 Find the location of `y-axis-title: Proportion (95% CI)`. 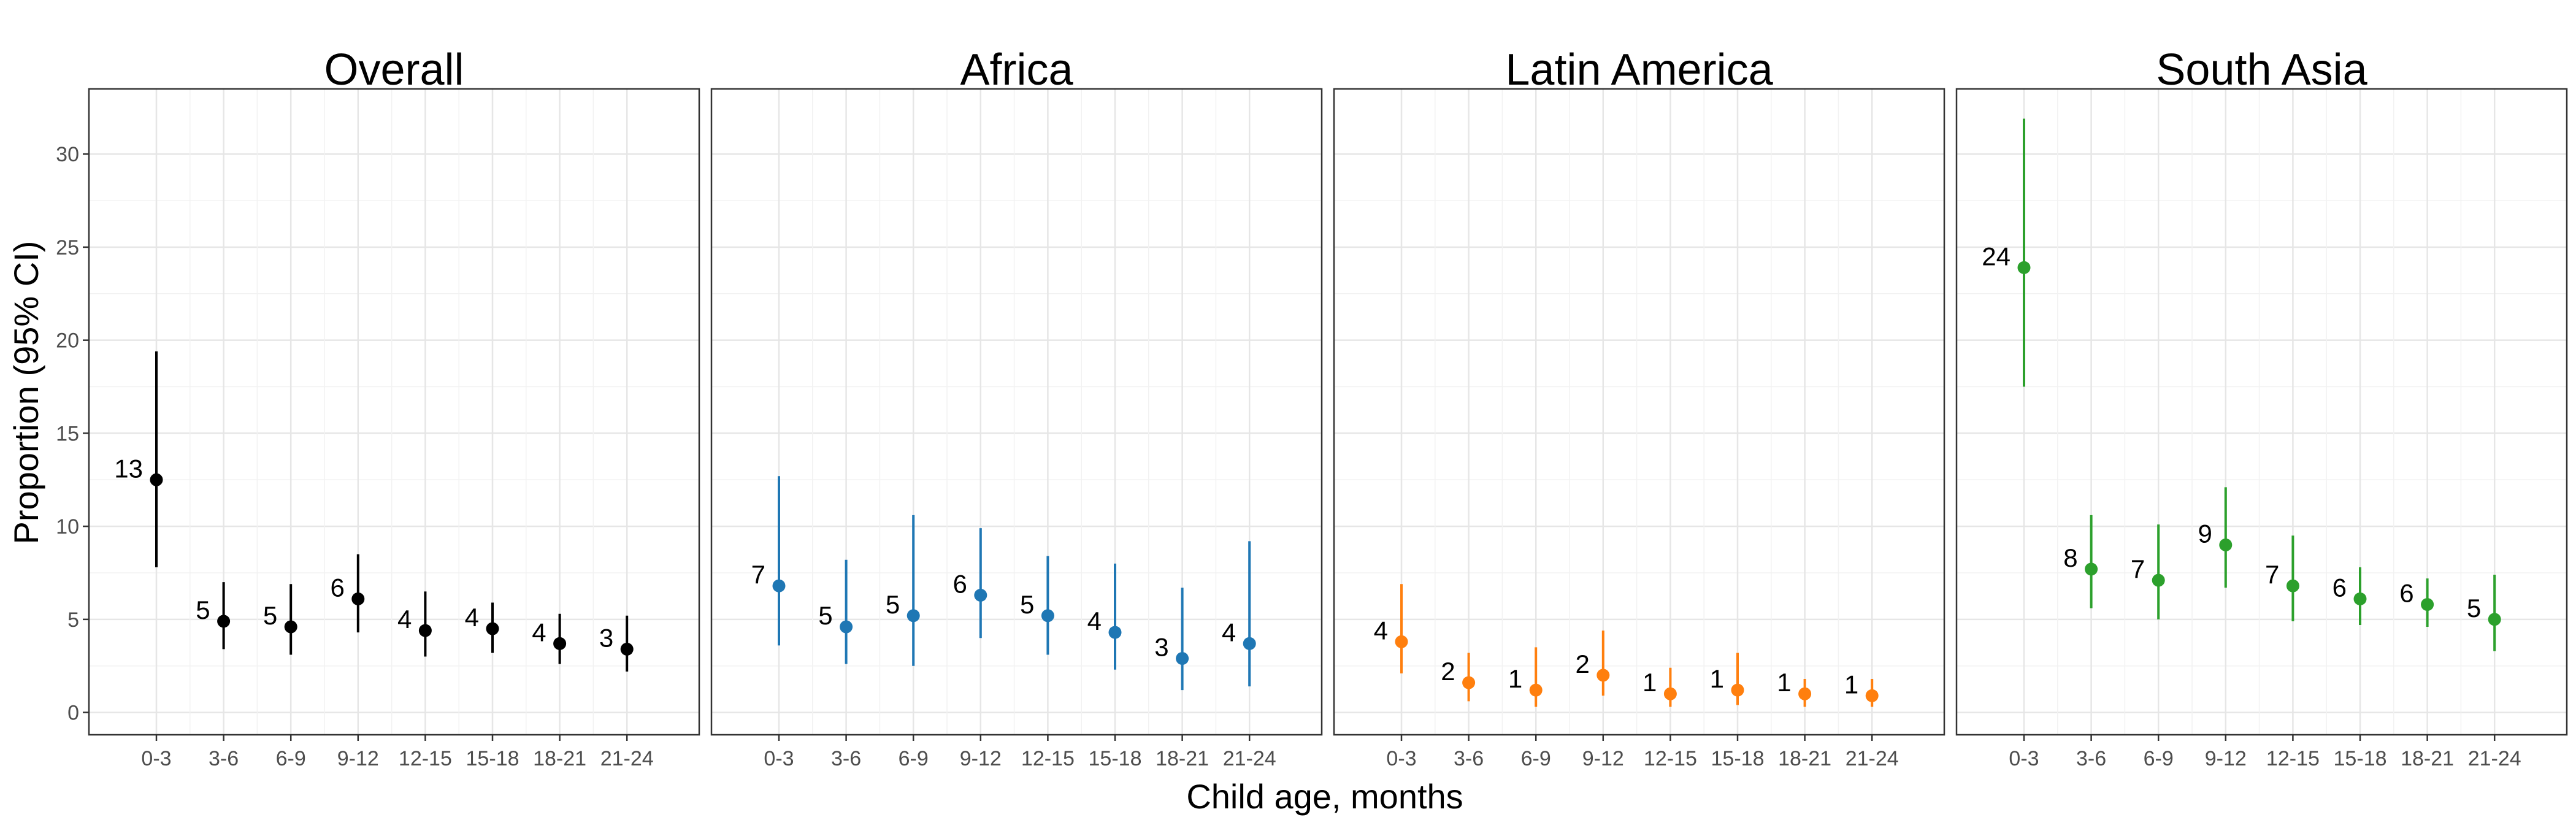

y-axis-title: Proportion (95% CI) is located at coordinates (26, 393).